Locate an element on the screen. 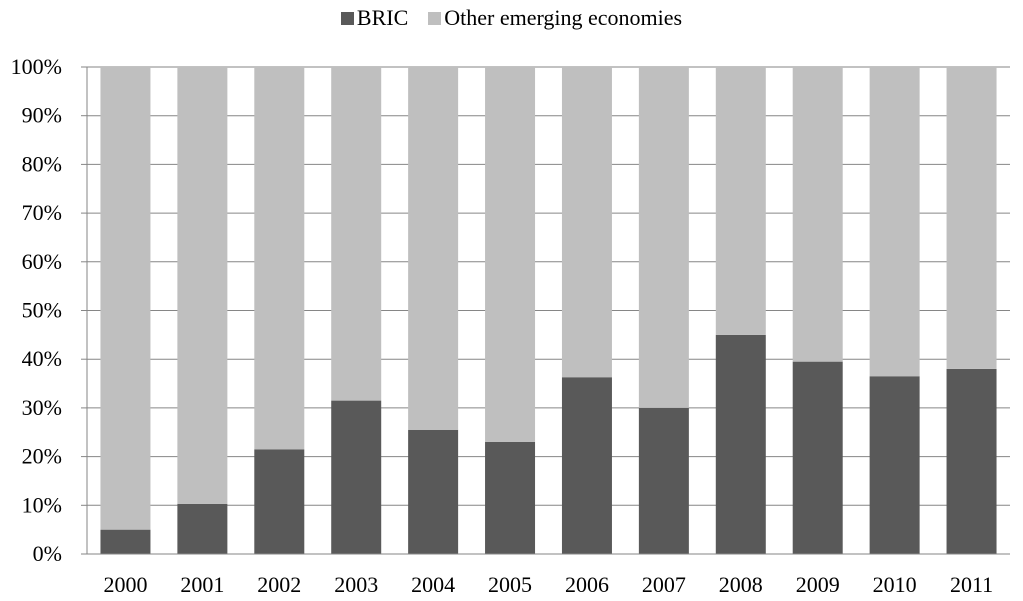  x-tick-label: 2007 is located at coordinates (664, 584).